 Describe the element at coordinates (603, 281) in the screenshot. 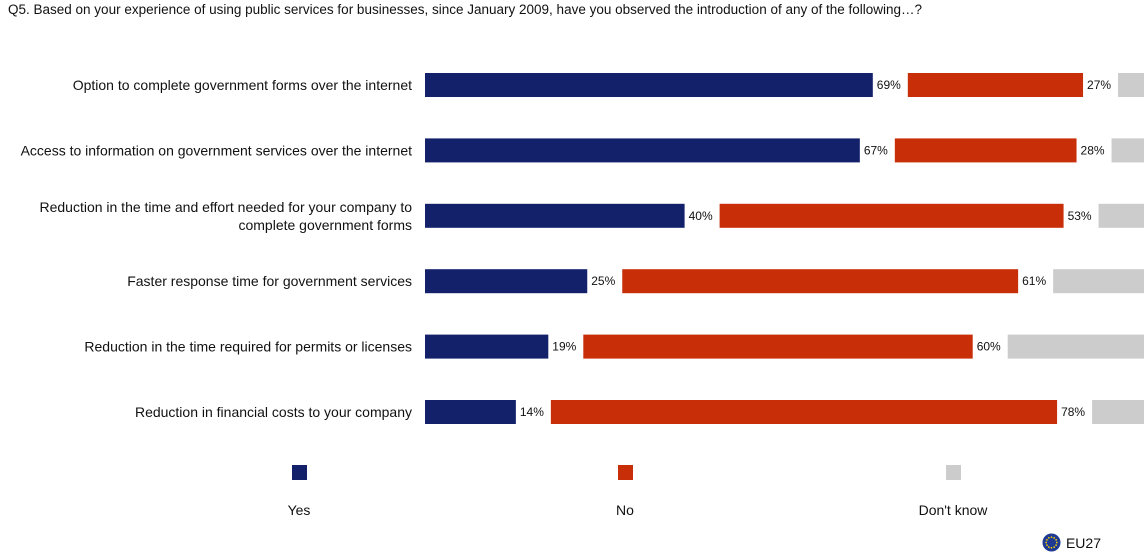

I see `value-label-yes: 25%` at that location.